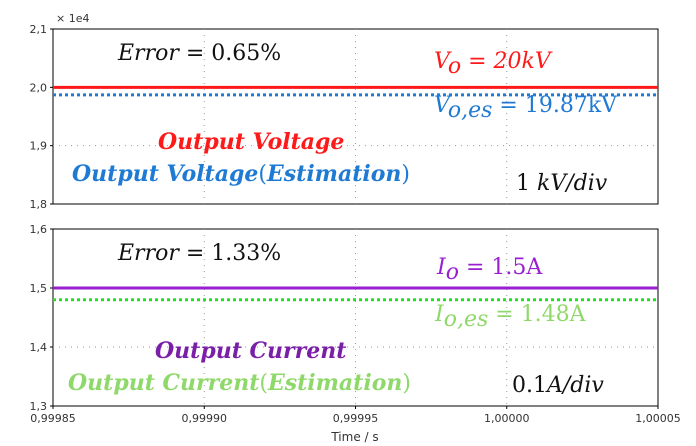 This screenshot has width=696, height=446. Describe the element at coordinates (493, 64) in the screenshot. I see `voltage-actual-annotation: Vo = 20kV` at that location.